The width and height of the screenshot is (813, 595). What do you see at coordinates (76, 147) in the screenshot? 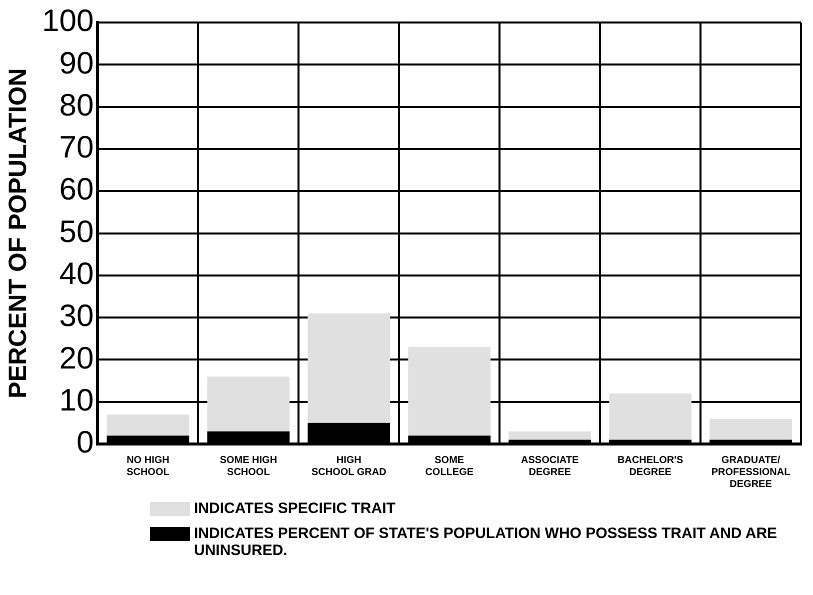
I see `y-tick-label: 70` at bounding box center [76, 147].